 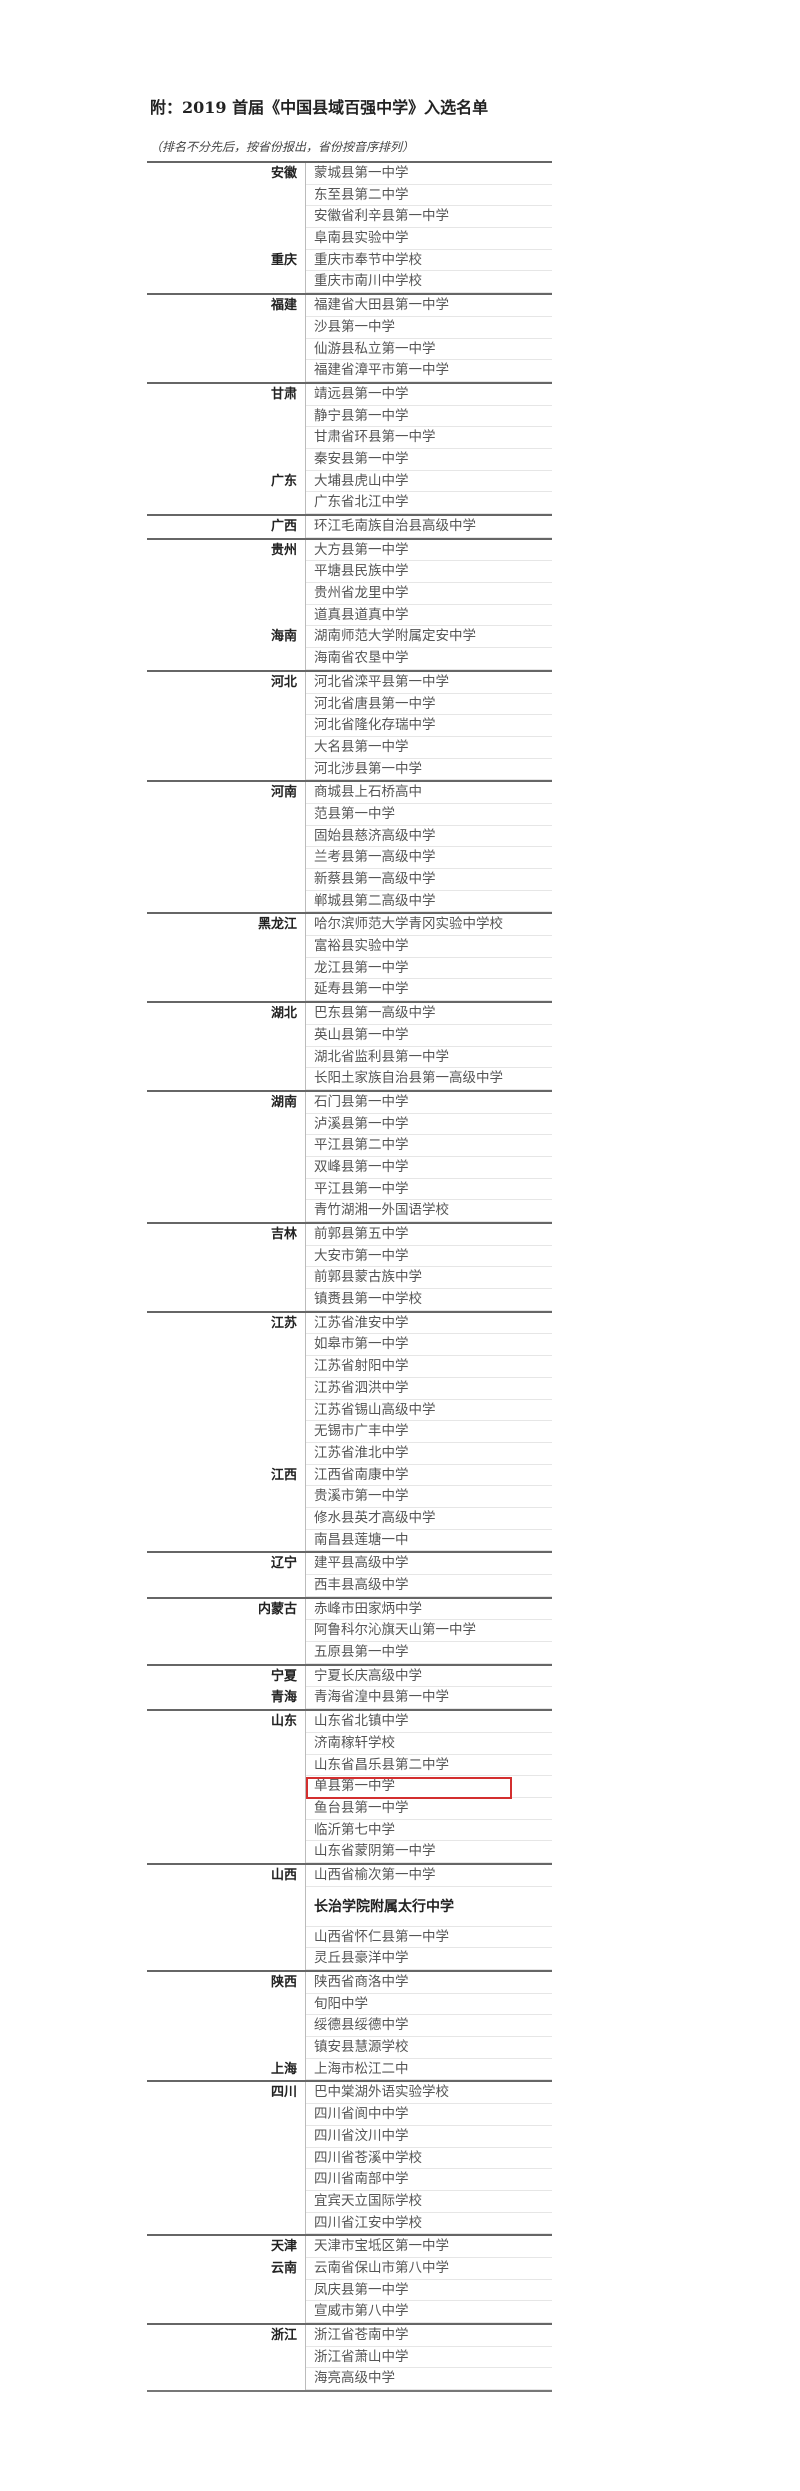 What do you see at coordinates (226, 1564) in the screenshot?
I see `province-label: 辽宁` at bounding box center [226, 1564].